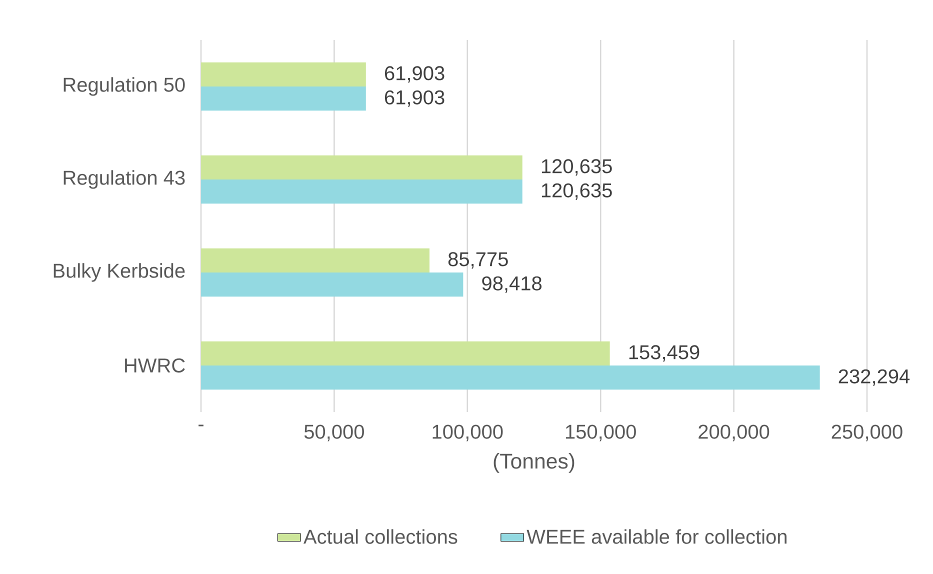 This screenshot has height=574, width=933. What do you see at coordinates (664, 353) in the screenshot?
I see `data-label: 153,459` at bounding box center [664, 353].